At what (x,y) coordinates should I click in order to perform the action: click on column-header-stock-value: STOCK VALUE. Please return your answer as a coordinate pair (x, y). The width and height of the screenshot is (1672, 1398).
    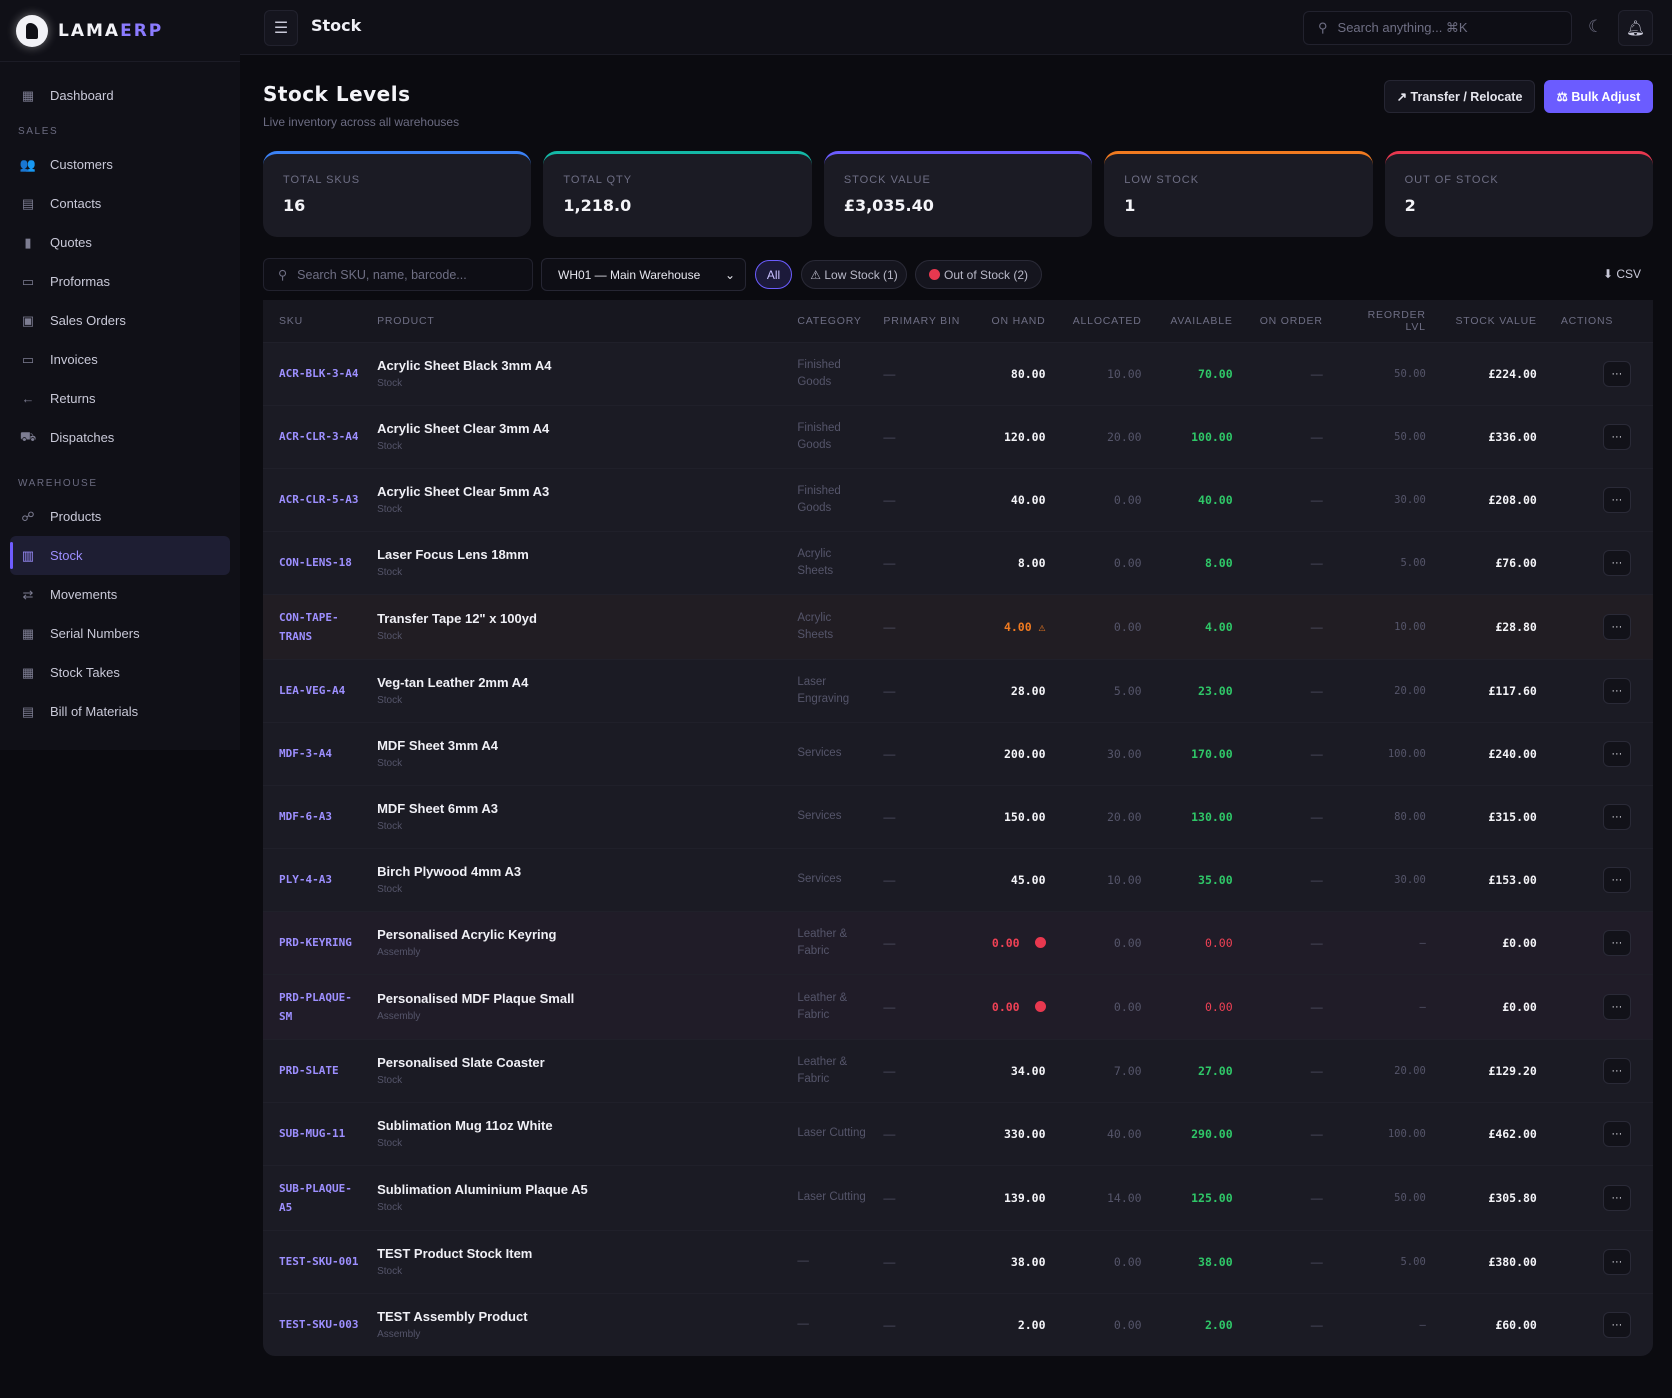
    Looking at the image, I should click on (1497, 321).